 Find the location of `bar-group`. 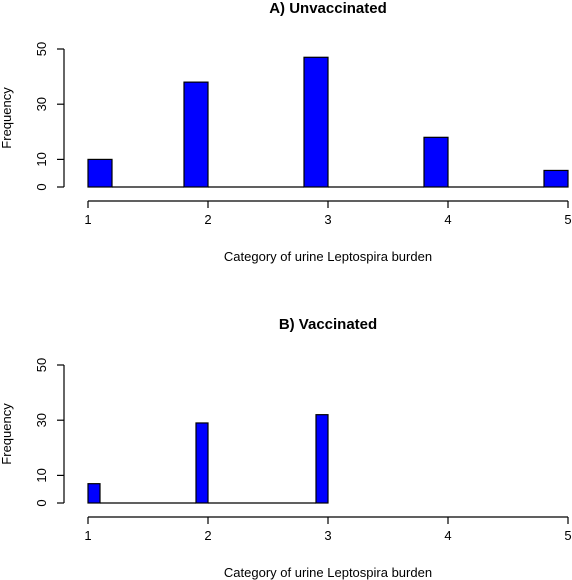

bar-group is located at coordinates (208, 459).